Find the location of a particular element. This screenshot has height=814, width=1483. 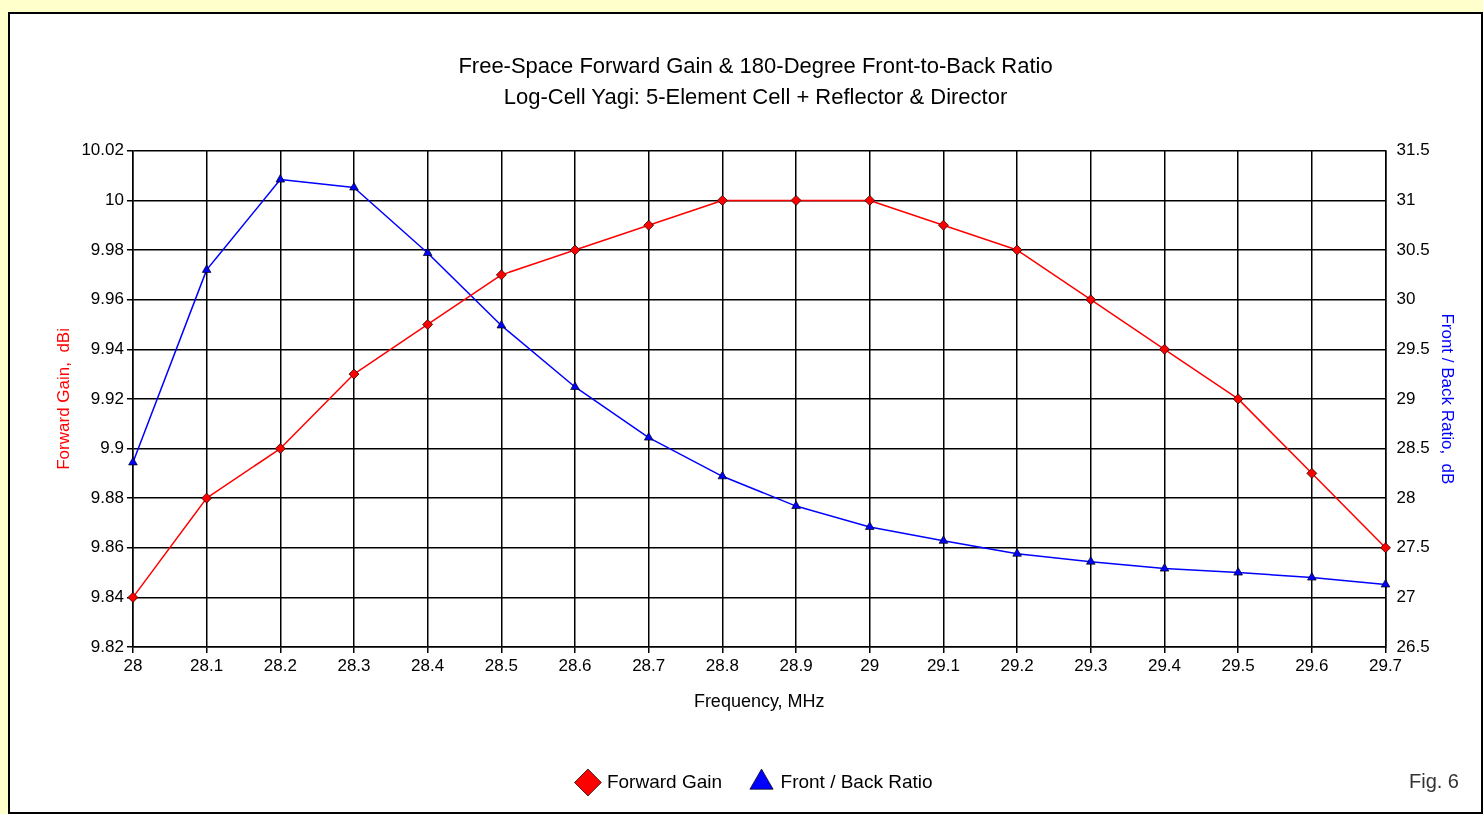

x-tick-label: 29.3 is located at coordinates (1091, 665).